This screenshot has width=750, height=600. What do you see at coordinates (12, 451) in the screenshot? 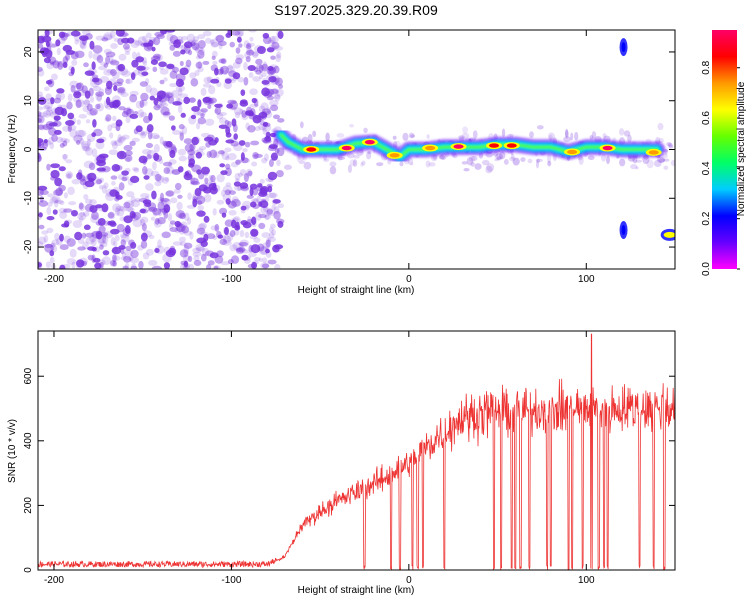
I see `snr-y-axis-label: SNR (10 * v/v)` at bounding box center [12, 451].